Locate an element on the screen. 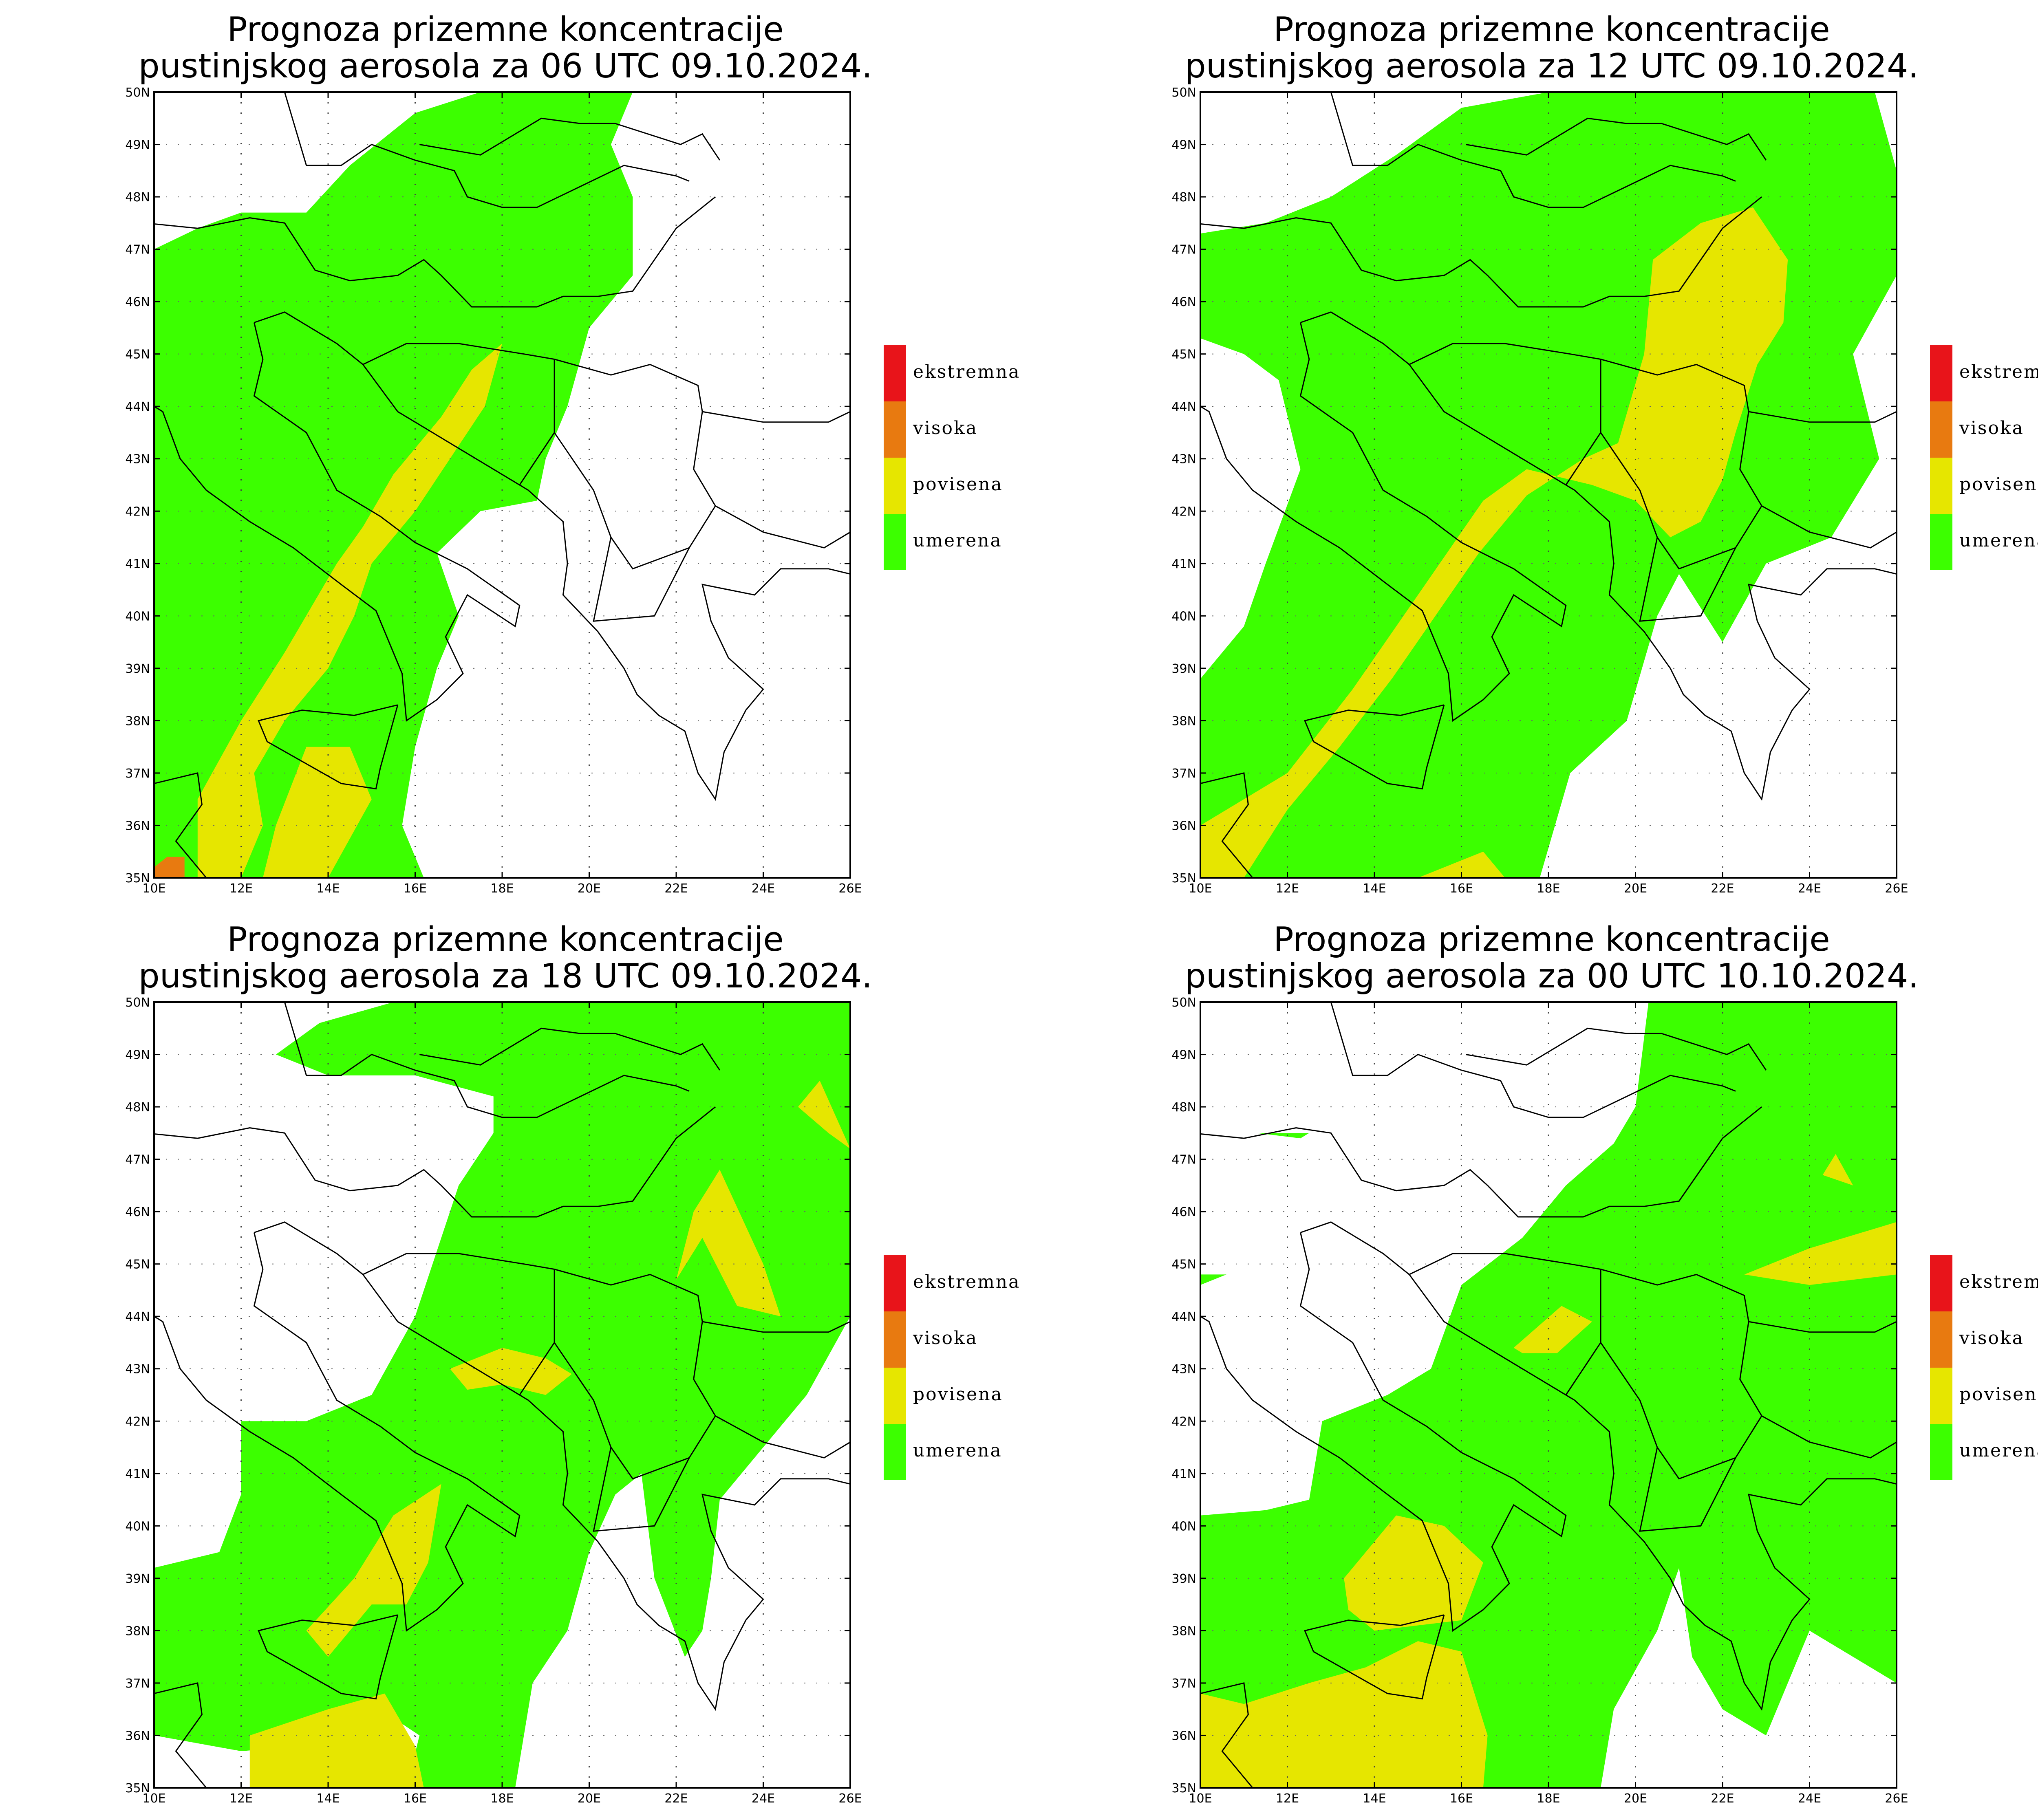 The height and width of the screenshot is (1820, 2038). lon-tick-label: 18E is located at coordinates (1549, 1799).